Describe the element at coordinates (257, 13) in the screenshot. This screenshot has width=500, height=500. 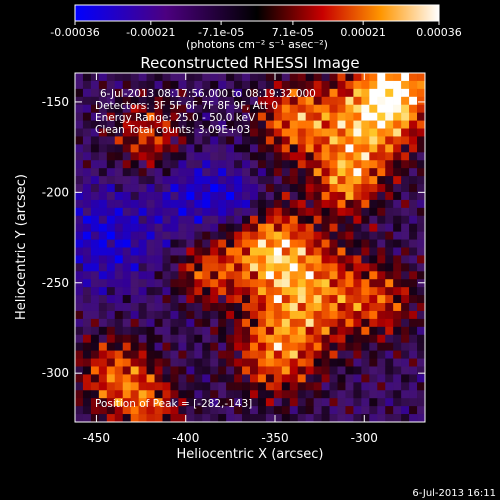
I see `colorbar-frame` at that location.